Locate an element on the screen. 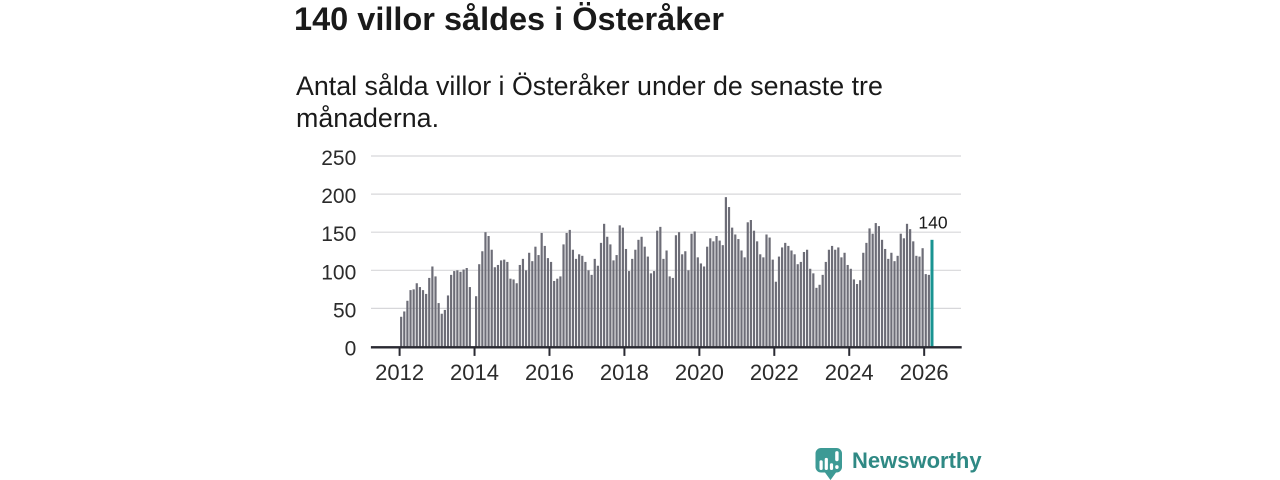  svg-text: 250 is located at coordinates (338, 158).